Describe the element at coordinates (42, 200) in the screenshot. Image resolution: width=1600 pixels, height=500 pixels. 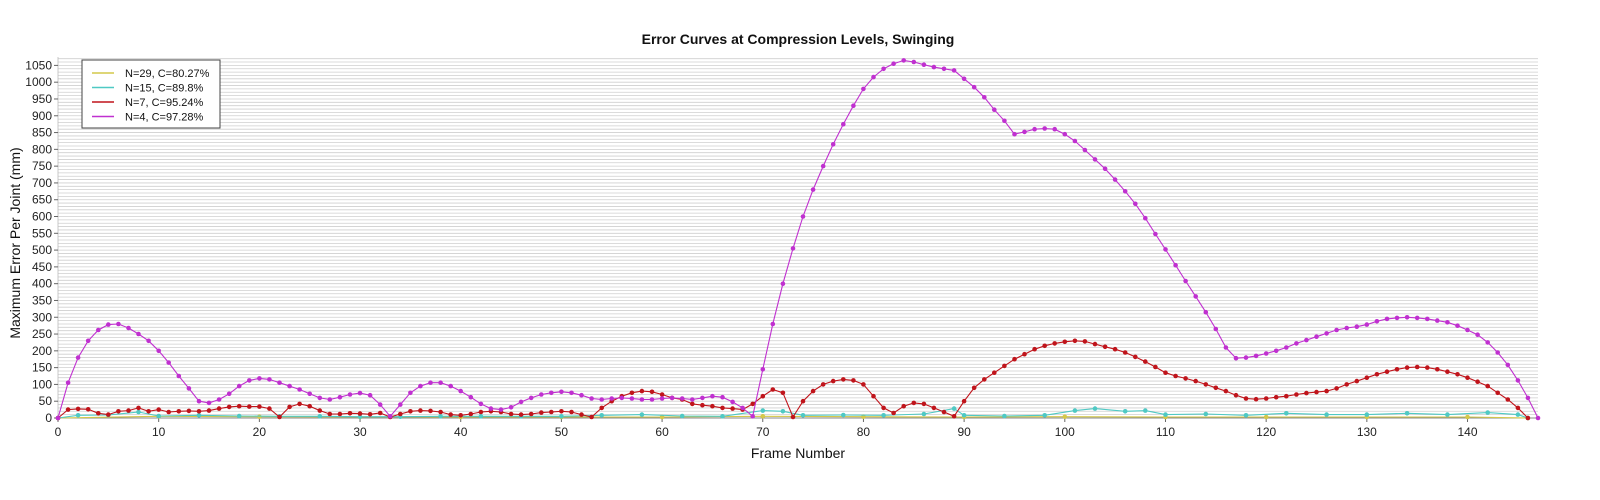
I see `y-tick-label: 650` at that location.